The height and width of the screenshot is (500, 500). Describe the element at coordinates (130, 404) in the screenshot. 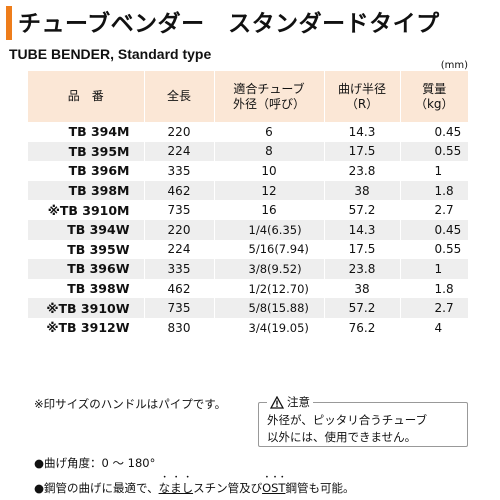

I see `handle-note: ※印サイズのハンドルはパイプです。` at that location.